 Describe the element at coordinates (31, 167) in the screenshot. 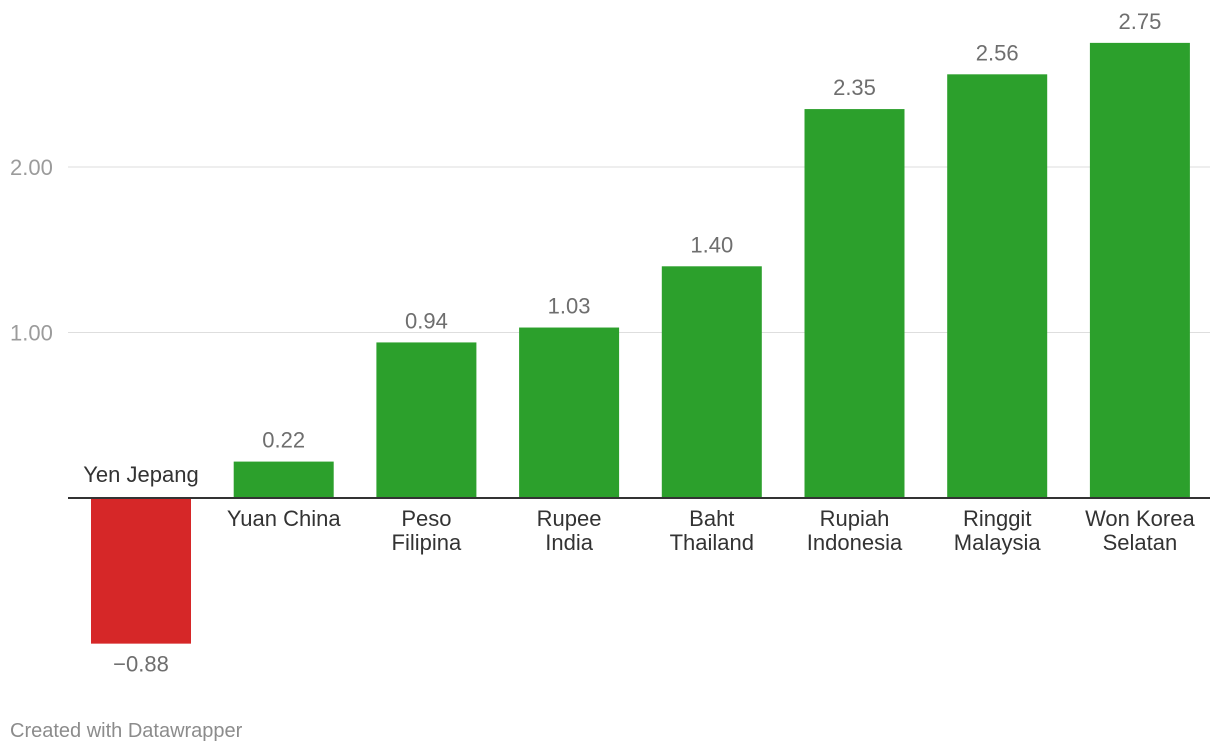

I see `y-tick-label: 2.00` at that location.